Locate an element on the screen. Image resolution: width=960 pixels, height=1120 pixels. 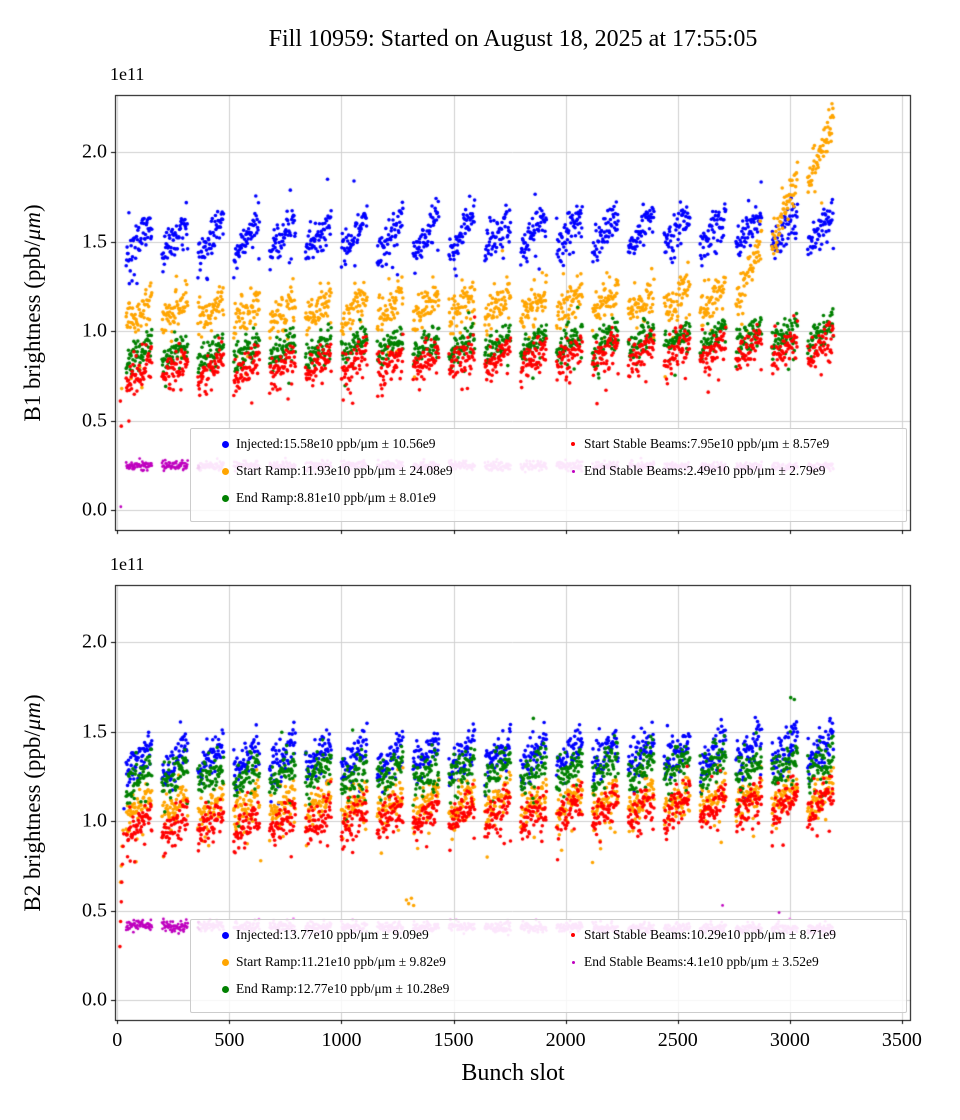
y-axis-label-b1-text: B1 brightness (ppb/ is located at coordinates (32, 331).